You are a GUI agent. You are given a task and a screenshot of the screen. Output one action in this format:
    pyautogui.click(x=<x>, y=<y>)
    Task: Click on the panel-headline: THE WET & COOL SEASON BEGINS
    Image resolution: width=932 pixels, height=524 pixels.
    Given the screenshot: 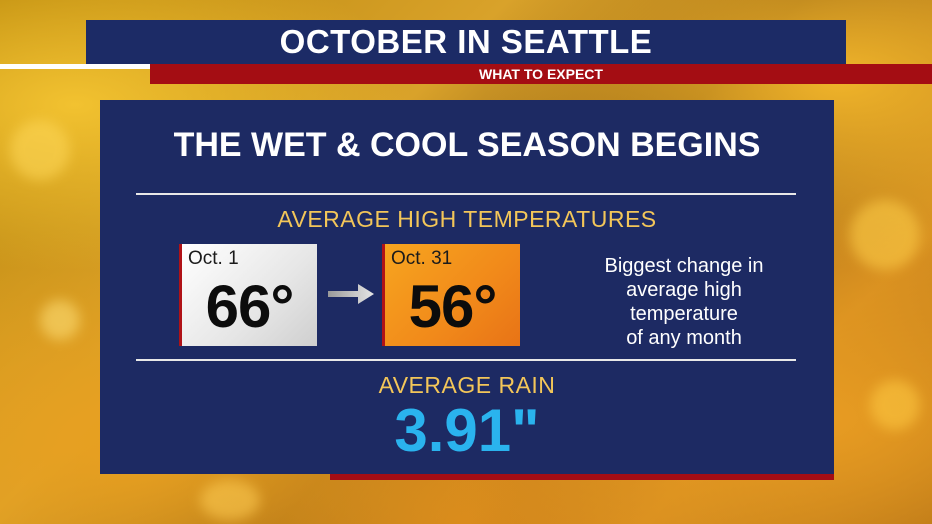 What is the action you would take?
    pyautogui.click(x=467, y=145)
    